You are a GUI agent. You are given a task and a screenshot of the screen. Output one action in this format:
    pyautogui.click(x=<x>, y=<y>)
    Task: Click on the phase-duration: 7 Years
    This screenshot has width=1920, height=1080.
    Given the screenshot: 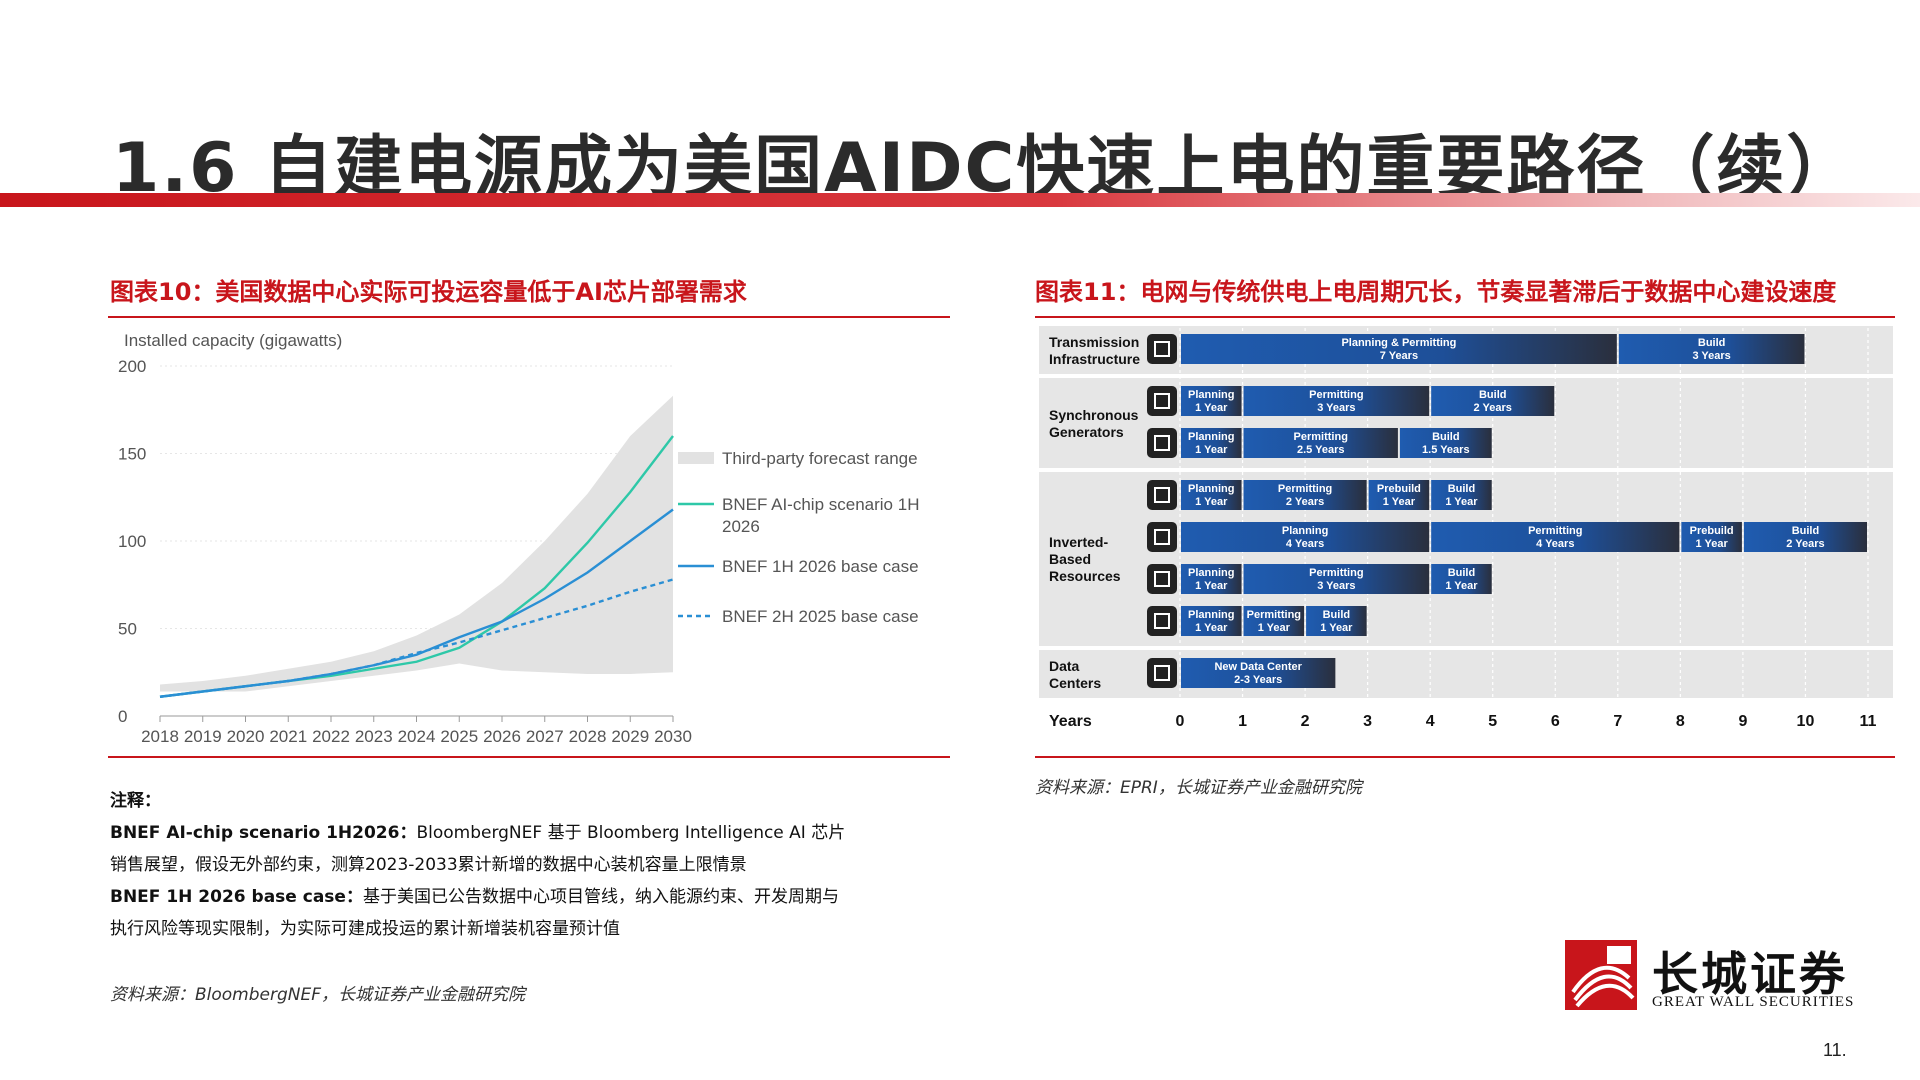 What is the action you would take?
    pyautogui.click(x=1399, y=356)
    